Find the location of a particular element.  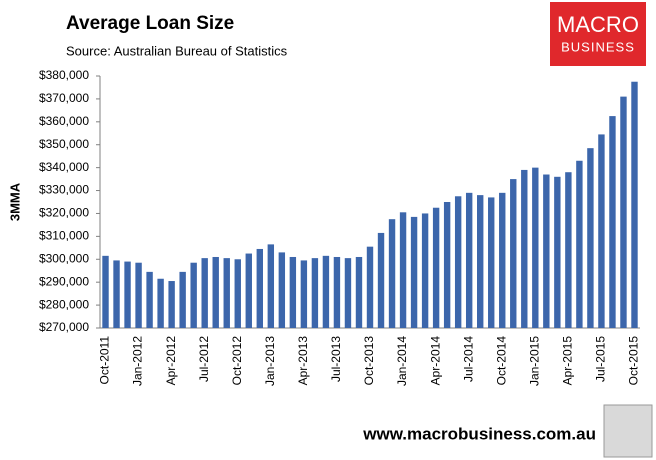

logo-image is located at coordinates (628, 431).